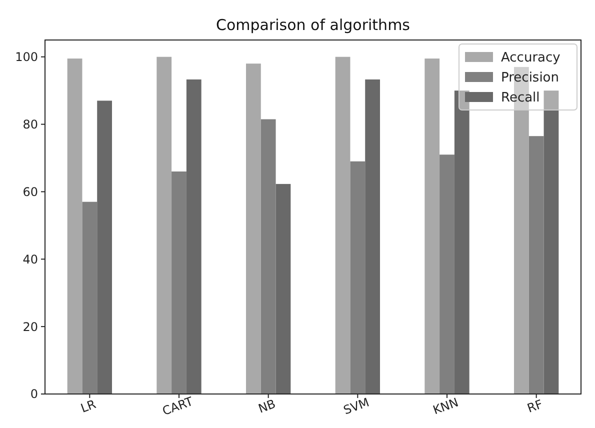  What do you see at coordinates (30, 327) in the screenshot?
I see `y-tick-label: 20` at bounding box center [30, 327].